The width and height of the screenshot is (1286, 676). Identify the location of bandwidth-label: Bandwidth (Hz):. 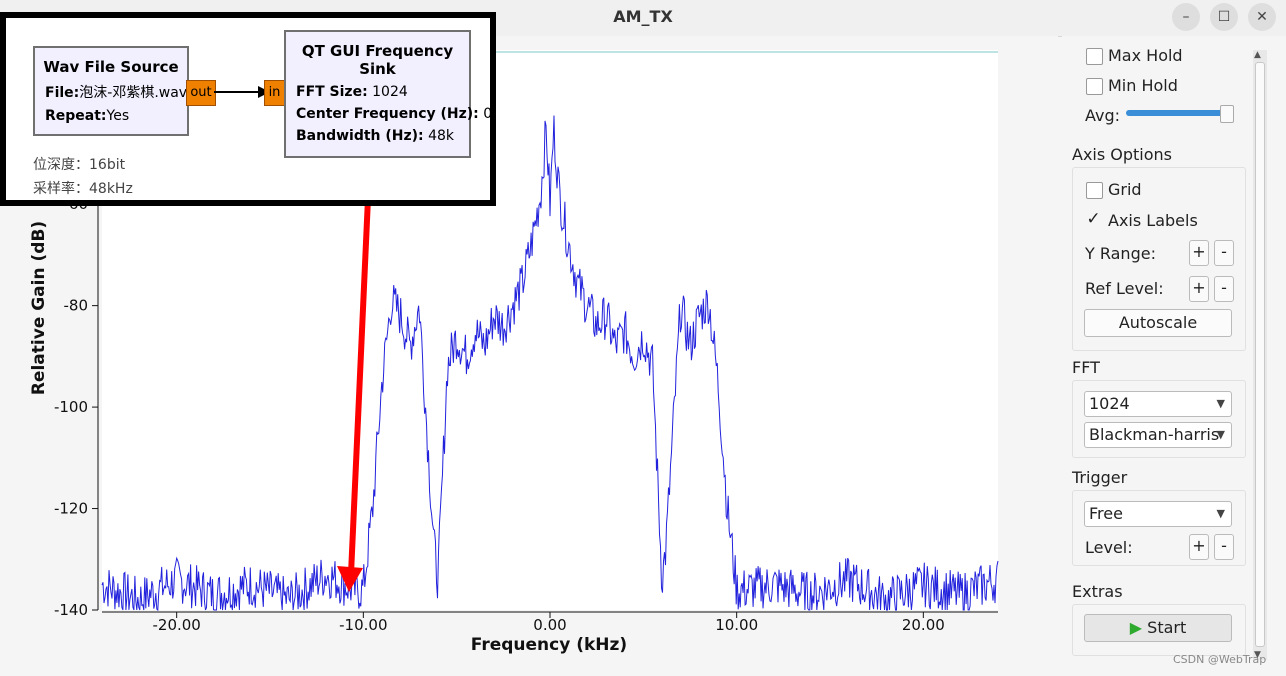
(360, 136).